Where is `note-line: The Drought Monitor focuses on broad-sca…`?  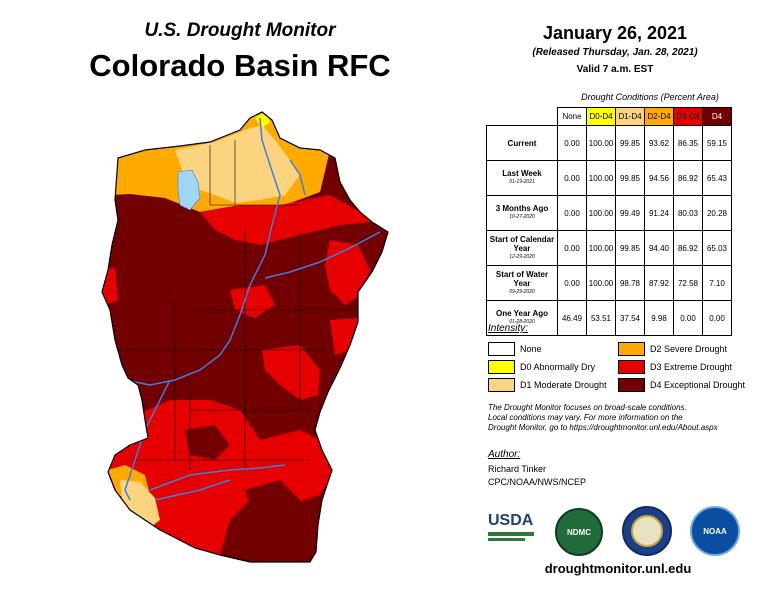 note-line: The Drought Monitor focuses on broad-sca… is located at coordinates (587, 407).